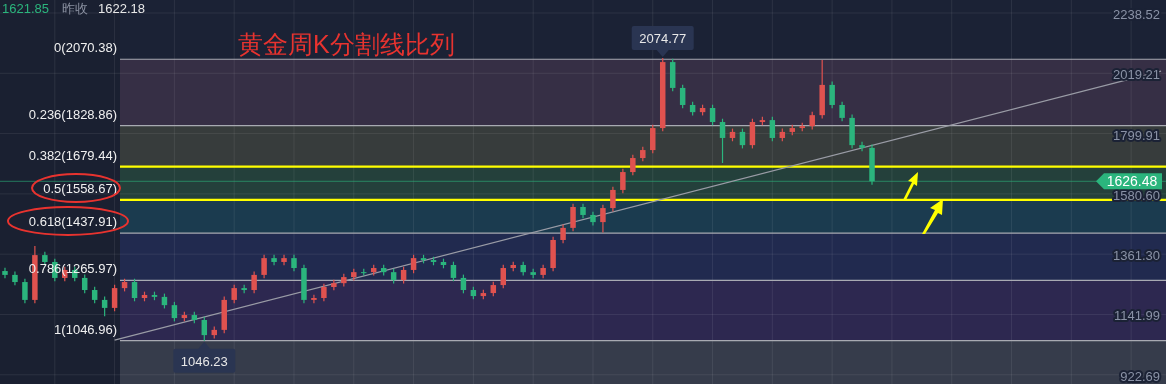  What do you see at coordinates (1132, 181) in the screenshot?
I see `ref-line-label: 1626.48` at bounding box center [1132, 181].